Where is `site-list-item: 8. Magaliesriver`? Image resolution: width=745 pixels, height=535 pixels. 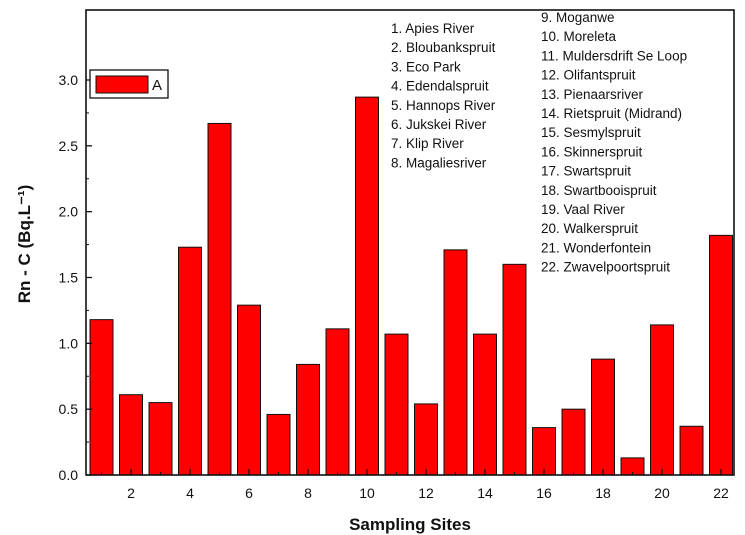 site-list-item: 8. Magaliesriver is located at coordinates (439, 162).